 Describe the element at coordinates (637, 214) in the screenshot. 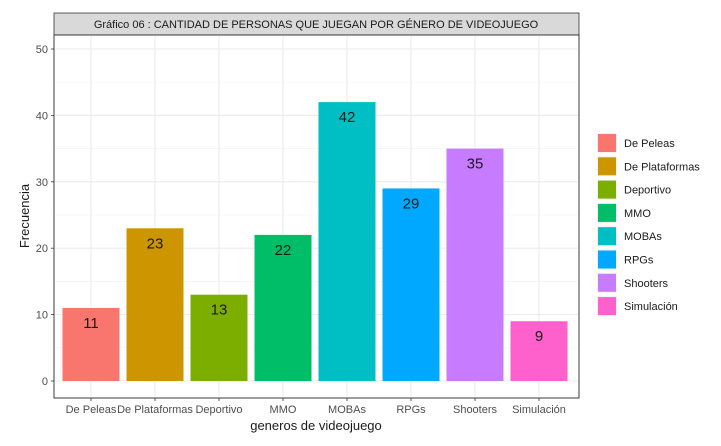

I see `legend-label: MMO` at that location.